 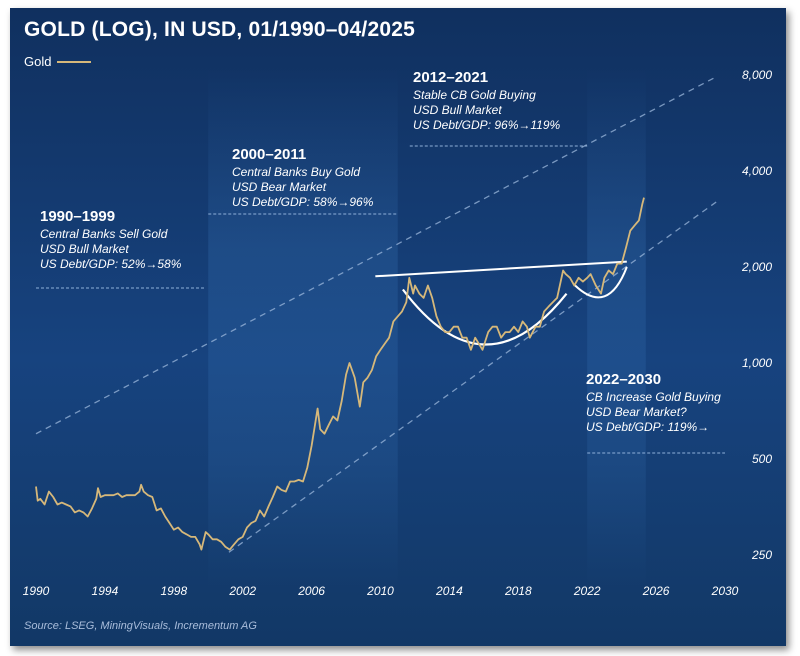 What do you see at coordinates (587, 591) in the screenshot?
I see `x-tick-label: 2022` at bounding box center [587, 591].